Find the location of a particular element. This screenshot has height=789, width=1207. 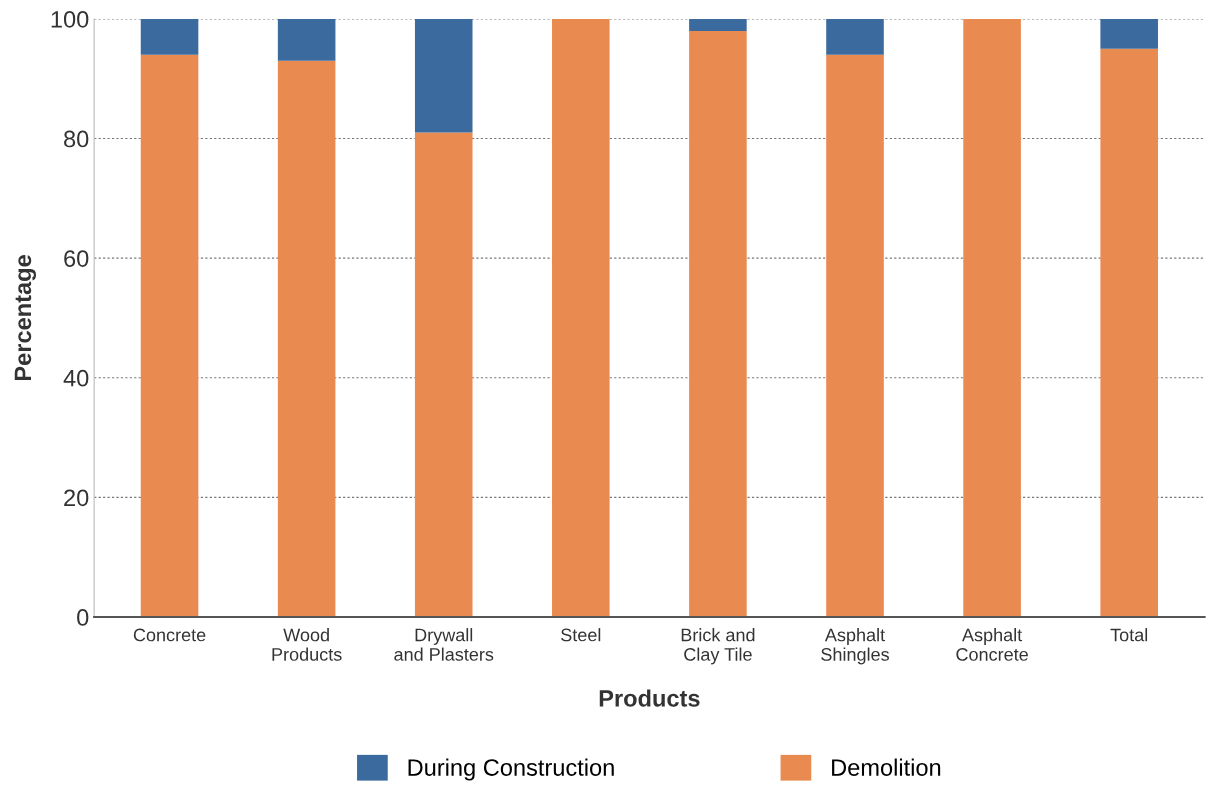

y-tick-label: 100 is located at coordinates (70, 19).